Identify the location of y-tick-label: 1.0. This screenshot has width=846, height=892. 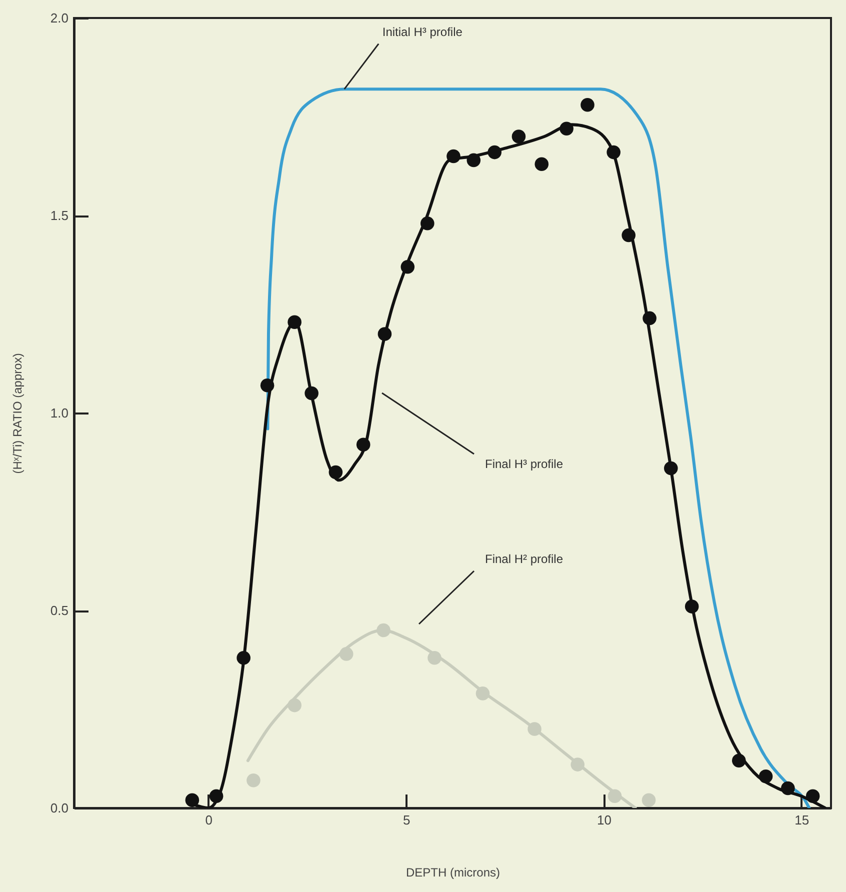
(59, 413).